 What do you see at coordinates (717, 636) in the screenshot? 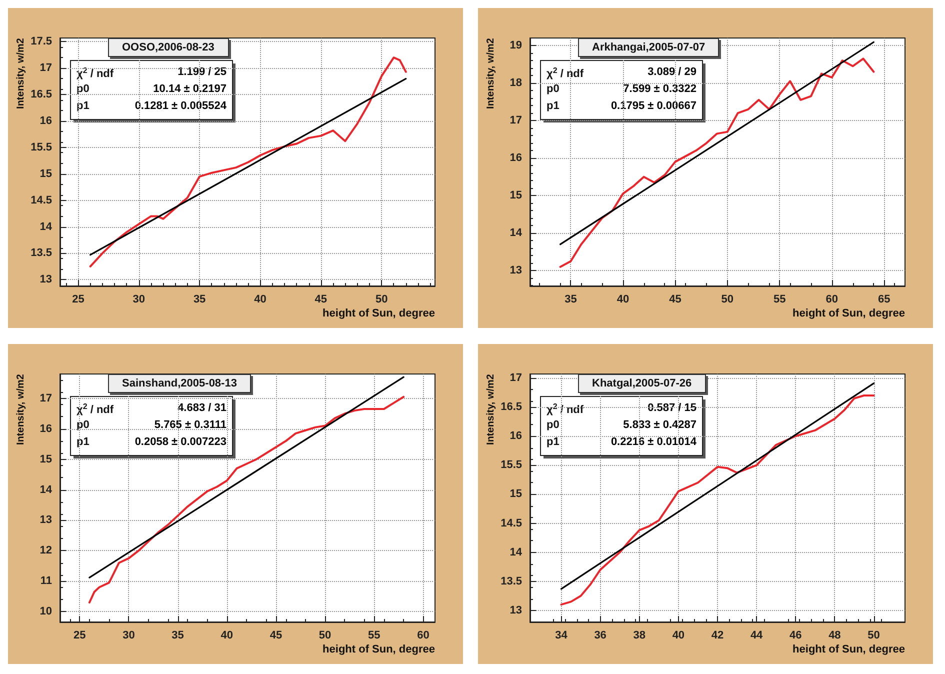
I see `x-tick-label: 42` at bounding box center [717, 636].